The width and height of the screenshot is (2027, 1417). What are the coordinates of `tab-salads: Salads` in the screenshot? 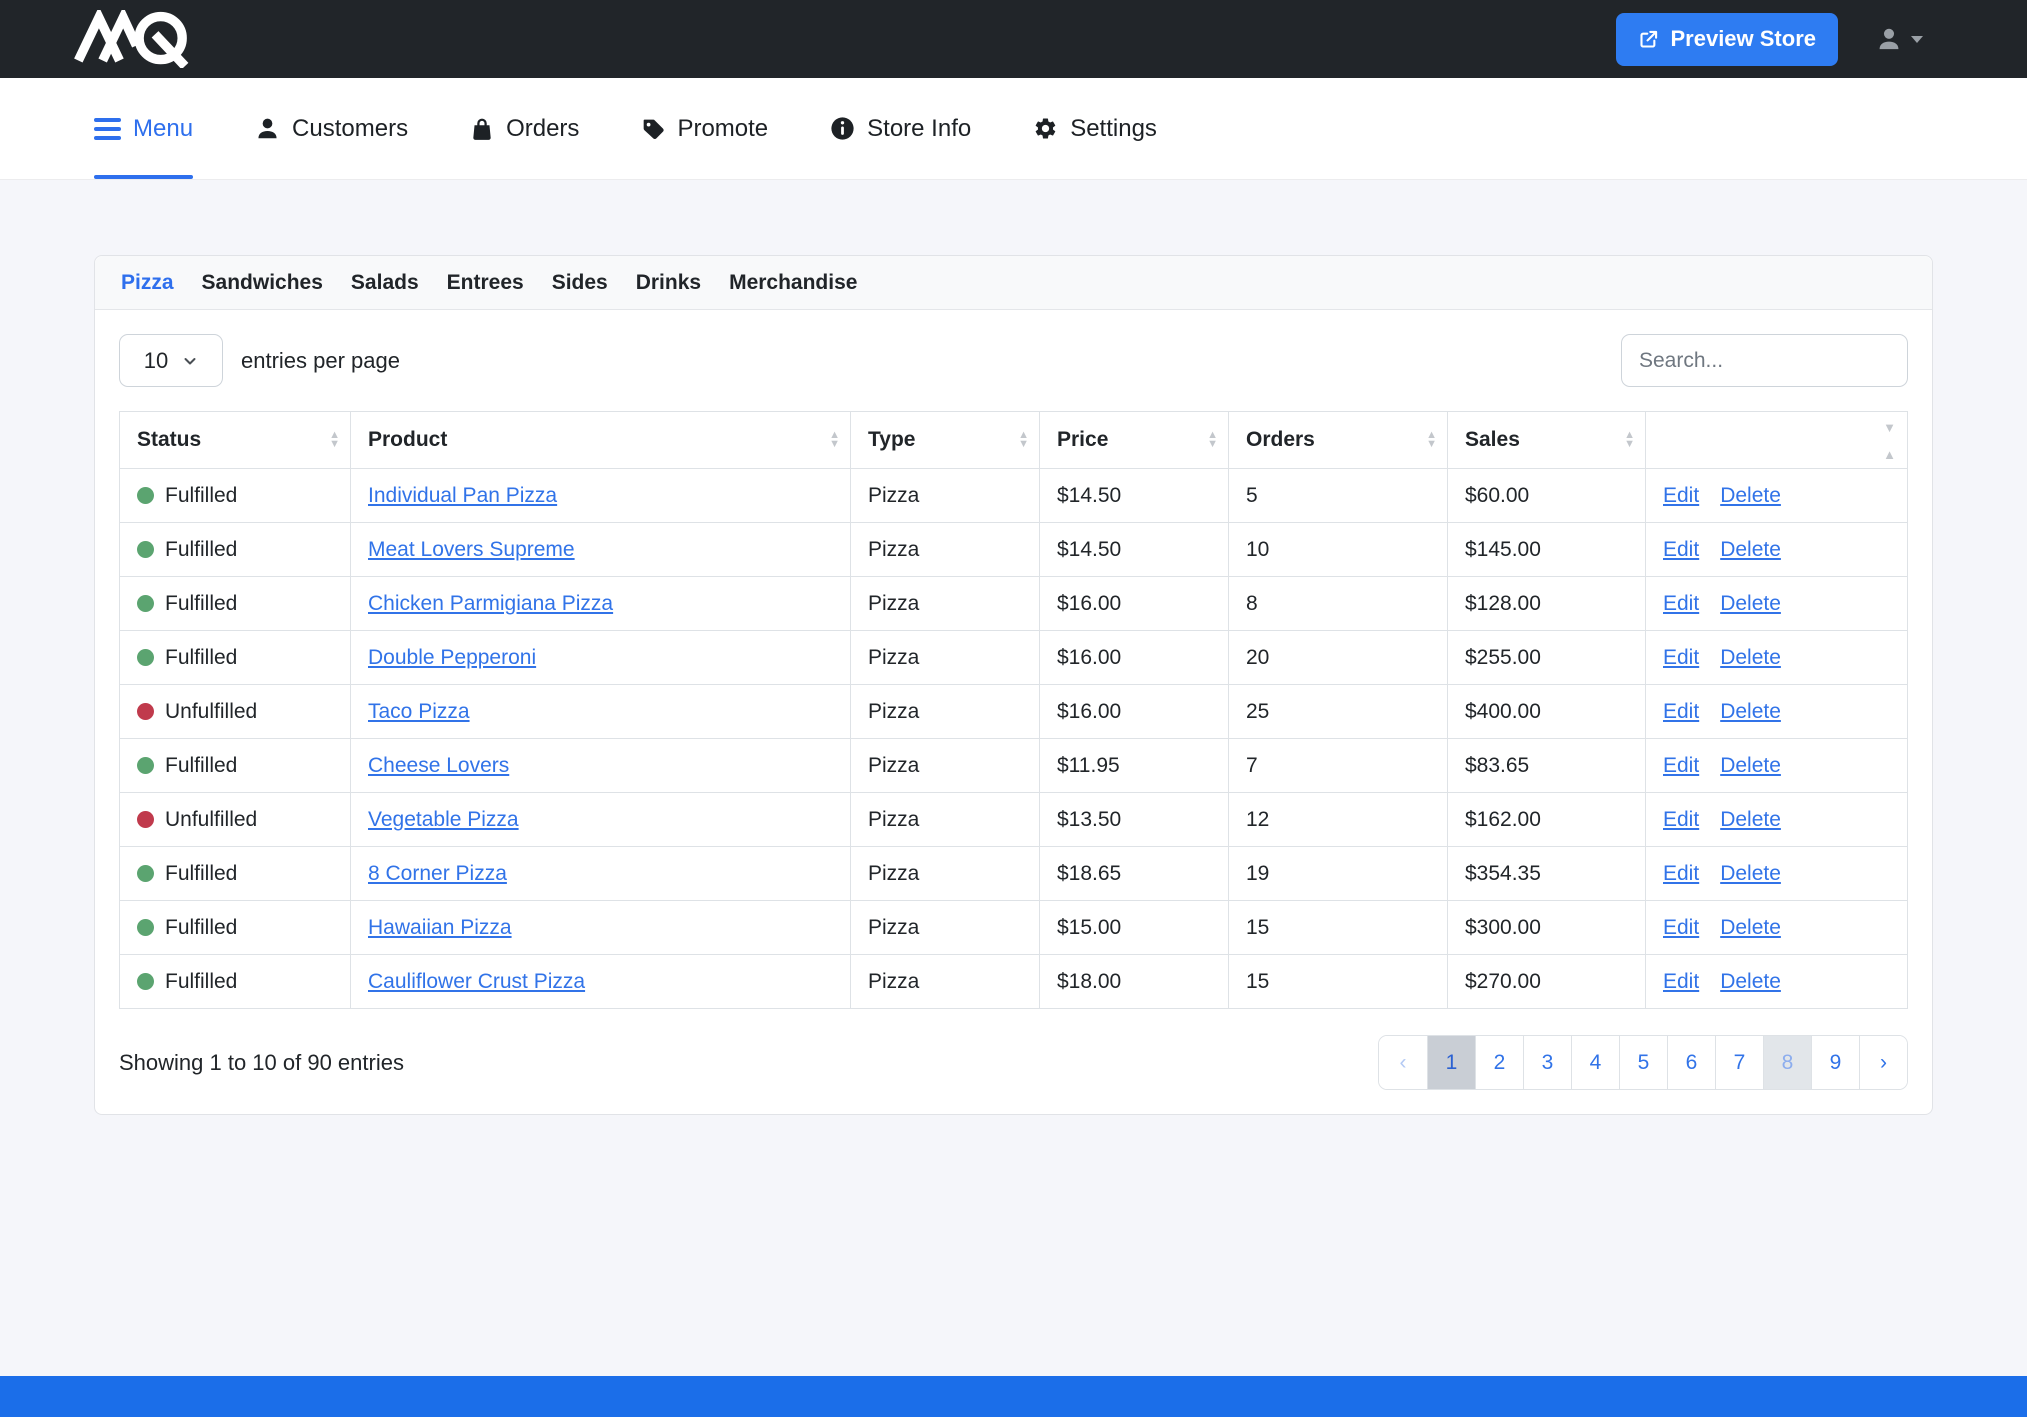 It's located at (384, 282).